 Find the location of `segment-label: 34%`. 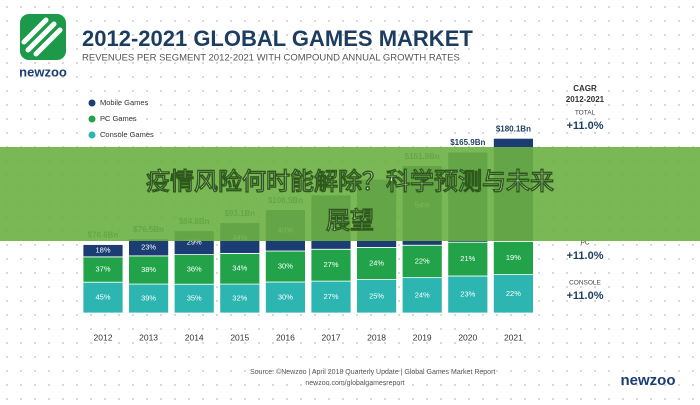

segment-label: 34% is located at coordinates (239, 268).